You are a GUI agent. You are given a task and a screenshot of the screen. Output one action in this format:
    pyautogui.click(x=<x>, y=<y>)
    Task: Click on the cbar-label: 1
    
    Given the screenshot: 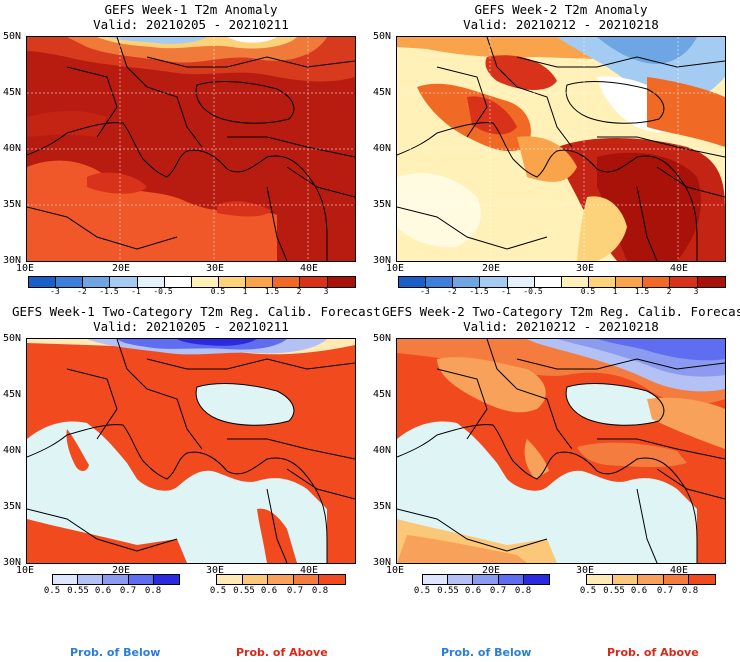 What is the action you would take?
    pyautogui.click(x=245, y=291)
    